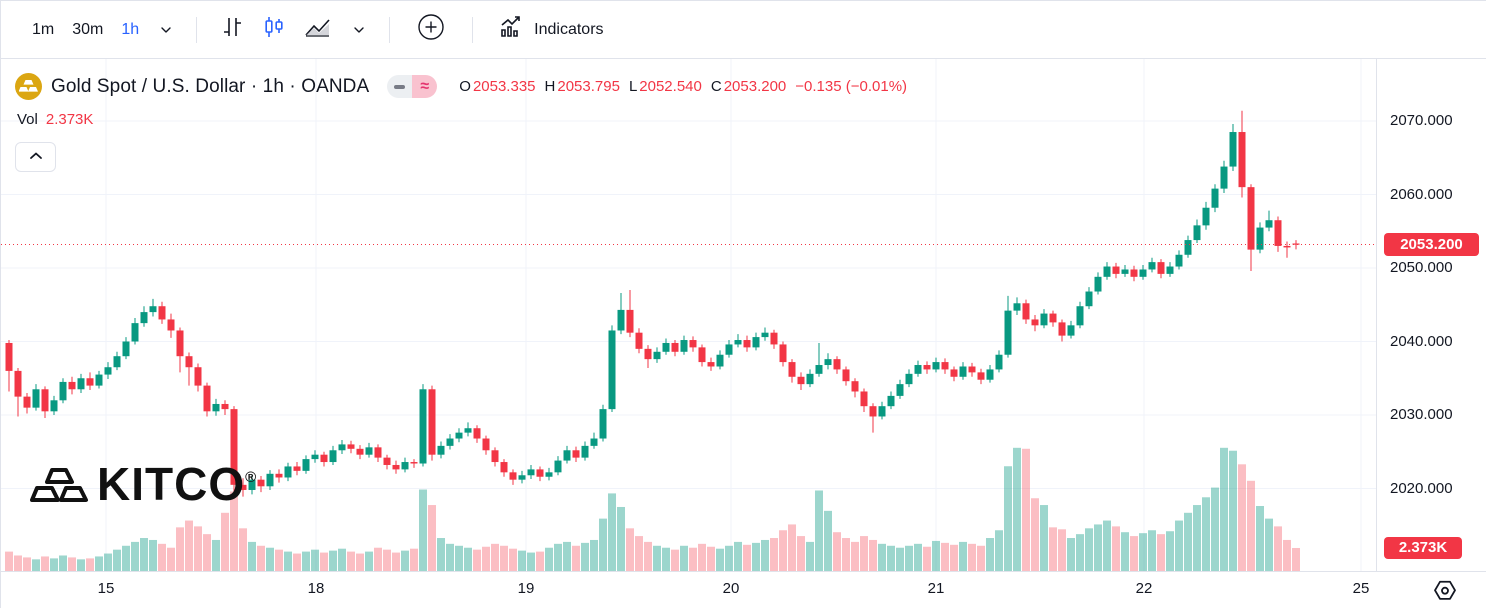 The height and width of the screenshot is (610, 1486). What do you see at coordinates (1421, 194) in the screenshot?
I see `price-tick-label: 2060.000` at bounding box center [1421, 194].